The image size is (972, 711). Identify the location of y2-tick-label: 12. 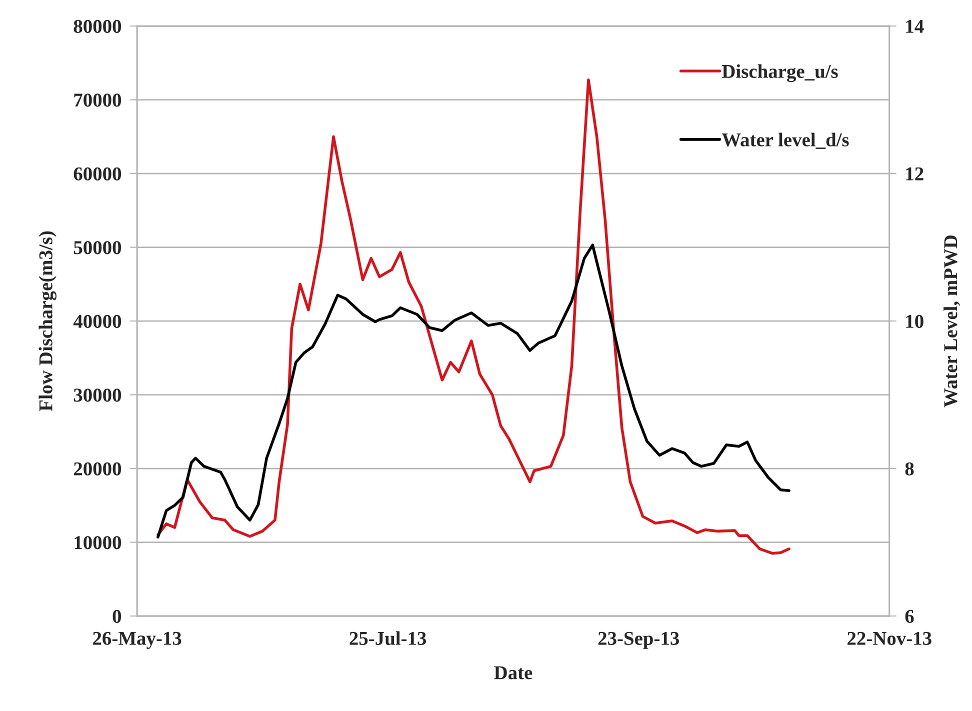
(915, 173).